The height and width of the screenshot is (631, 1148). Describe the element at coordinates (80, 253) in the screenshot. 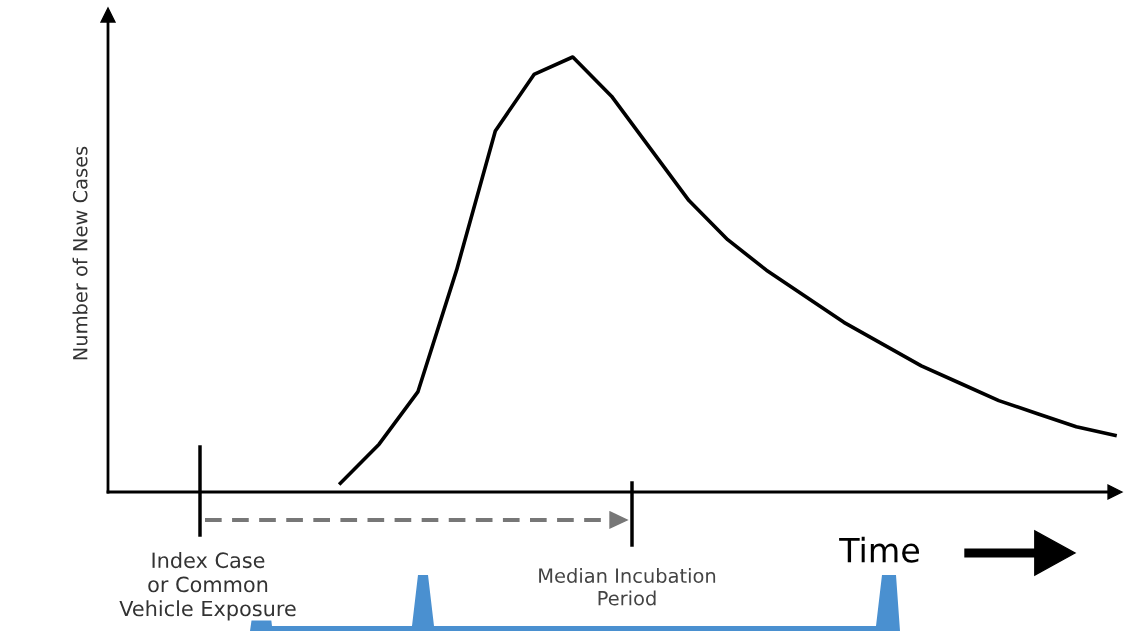

I see `y-axis-title: Number of New Cases` at that location.